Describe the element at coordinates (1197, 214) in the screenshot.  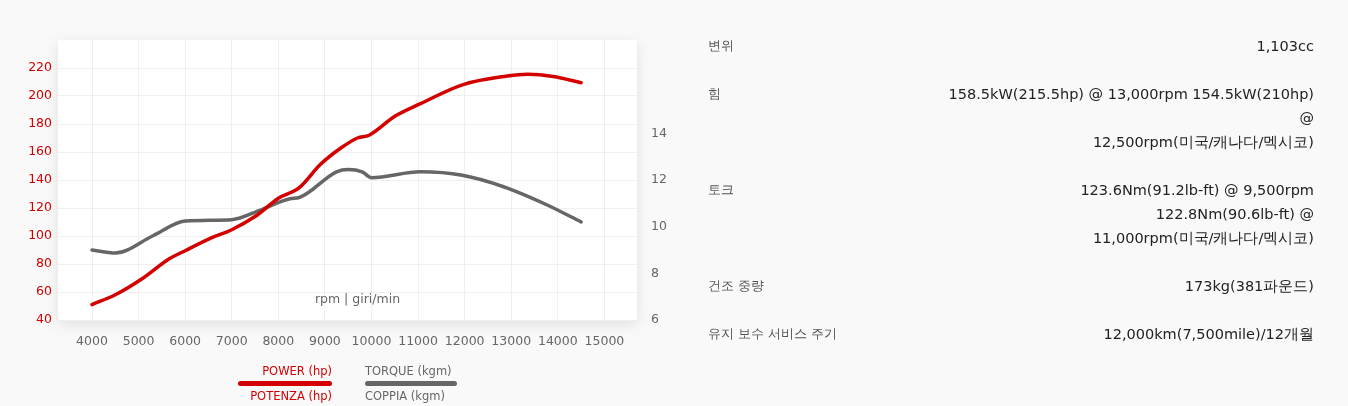
I see `text: 123.6Nm(91.2lb-ft) @ 9,500rpm 122.8Nm(90.6lb-ft) @ 11,000rpm(미국/캐나다/멕시코)` at that location.